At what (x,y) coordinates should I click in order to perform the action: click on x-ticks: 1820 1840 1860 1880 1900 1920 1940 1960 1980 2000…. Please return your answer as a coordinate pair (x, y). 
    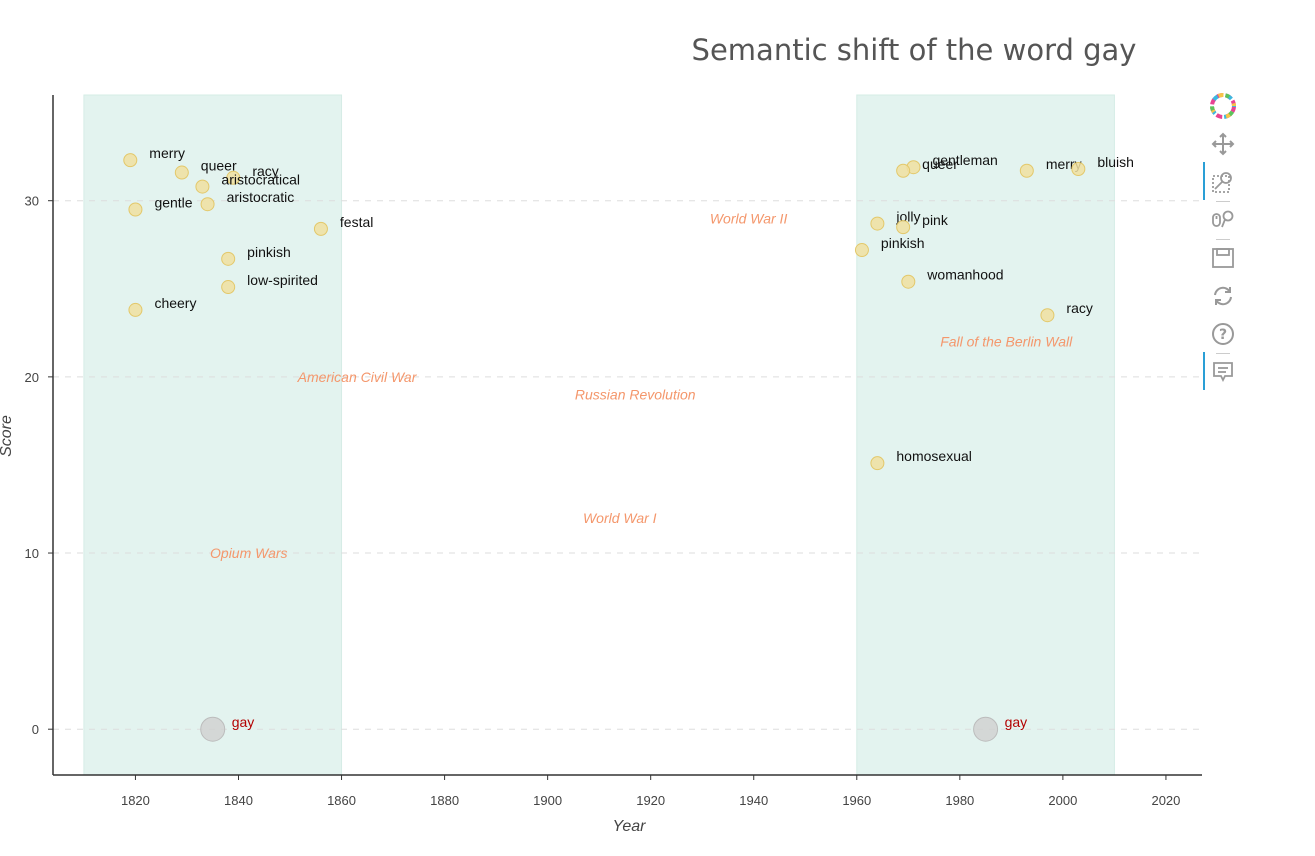
    Looking at the image, I should click on (650, 791).